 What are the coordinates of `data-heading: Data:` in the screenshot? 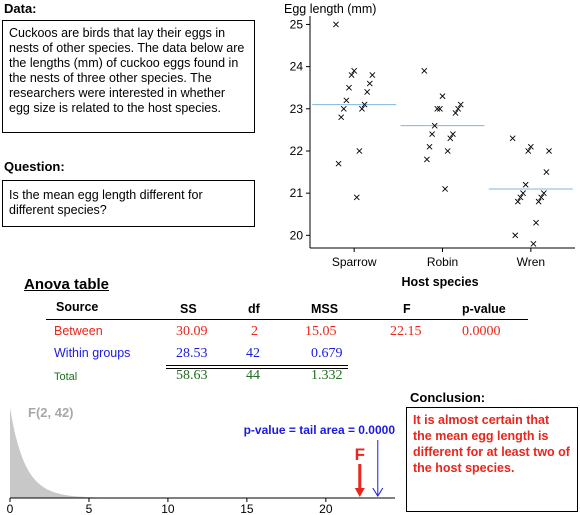 It's located at (20, 8).